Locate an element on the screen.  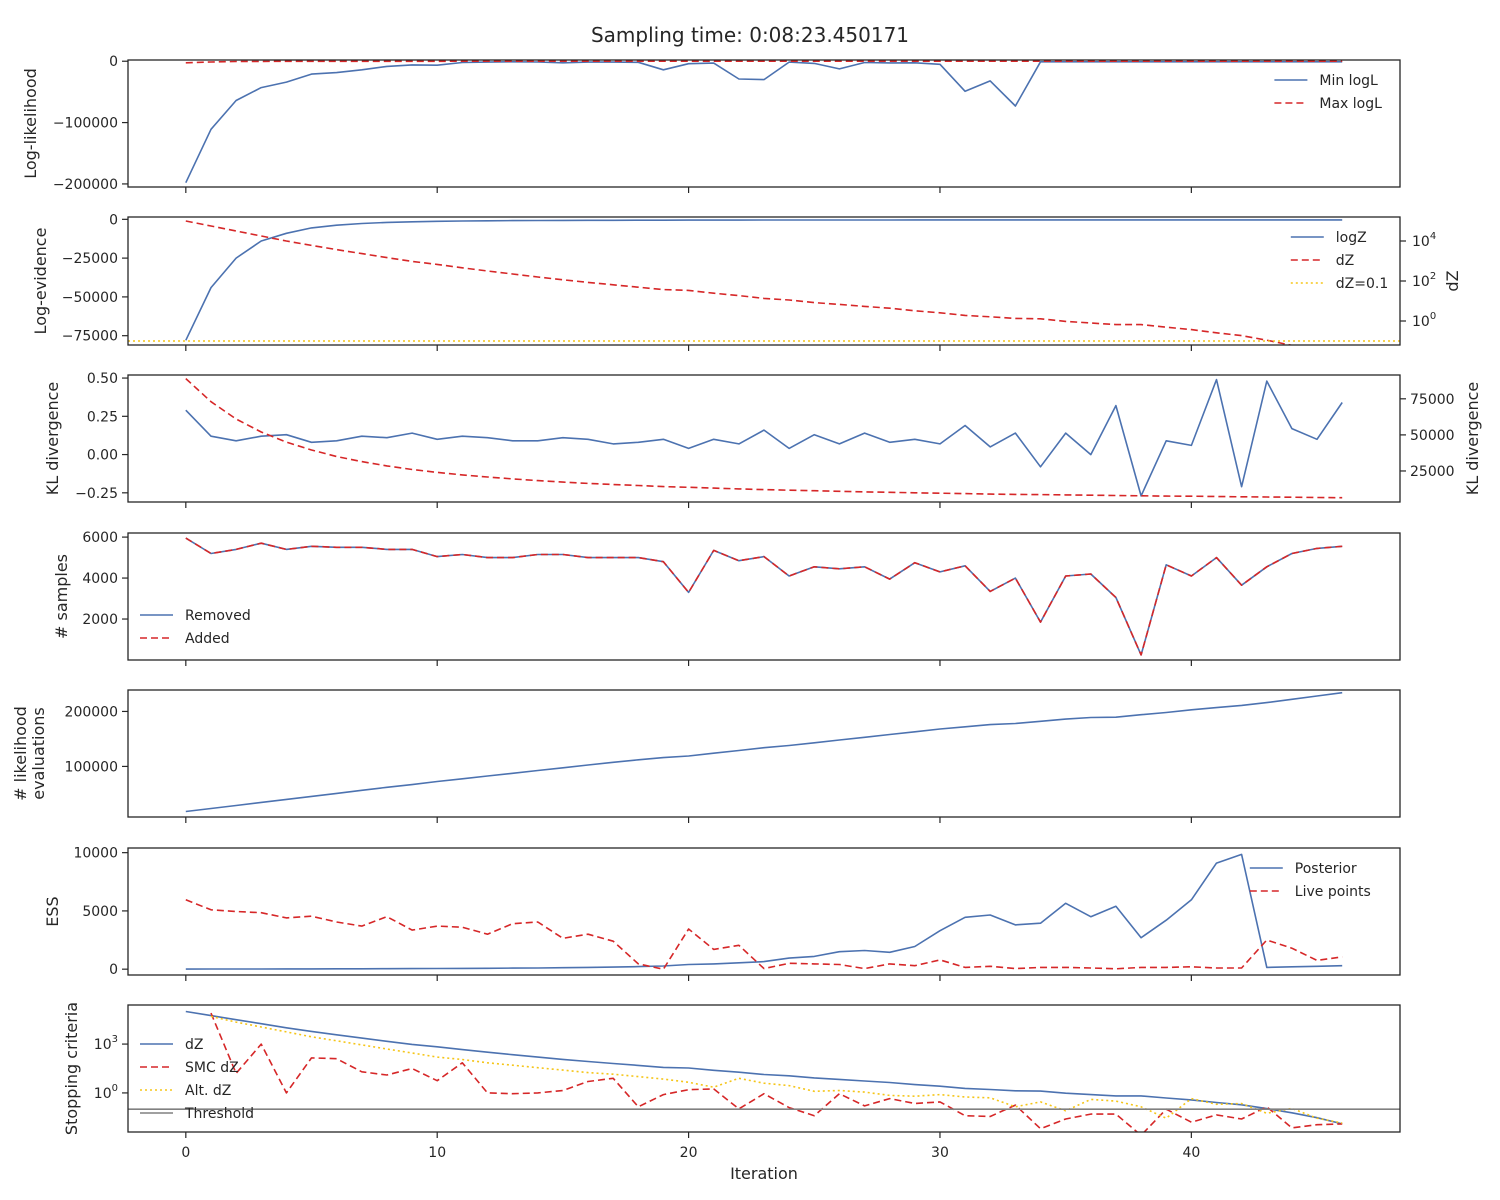
subplot-6: 10000 5000 0 ESS Posterior Live points is located at coordinates (722, 913).